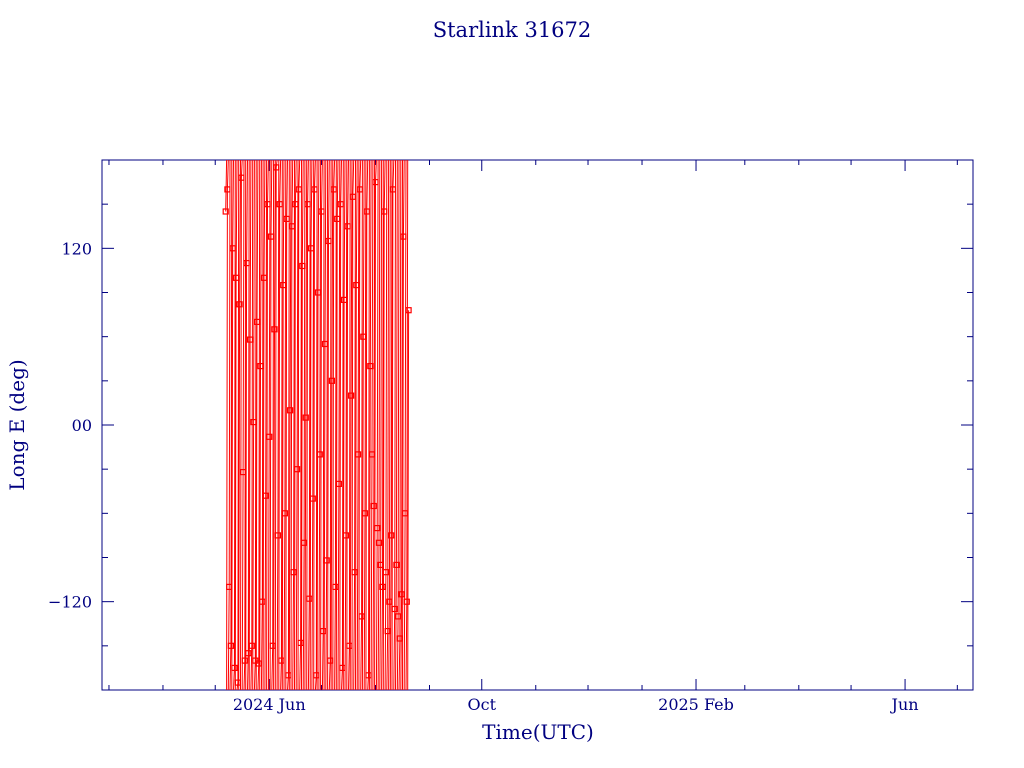 The width and height of the screenshot is (1024, 768). I want to click on y-tick-label: 120, so click(76, 248).